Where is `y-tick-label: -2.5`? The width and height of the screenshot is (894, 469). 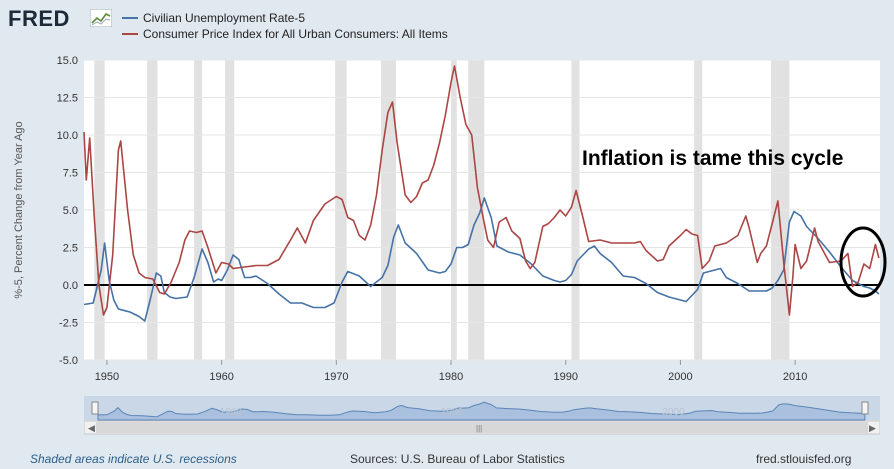
y-tick-label: -2.5 is located at coordinates (68, 324).